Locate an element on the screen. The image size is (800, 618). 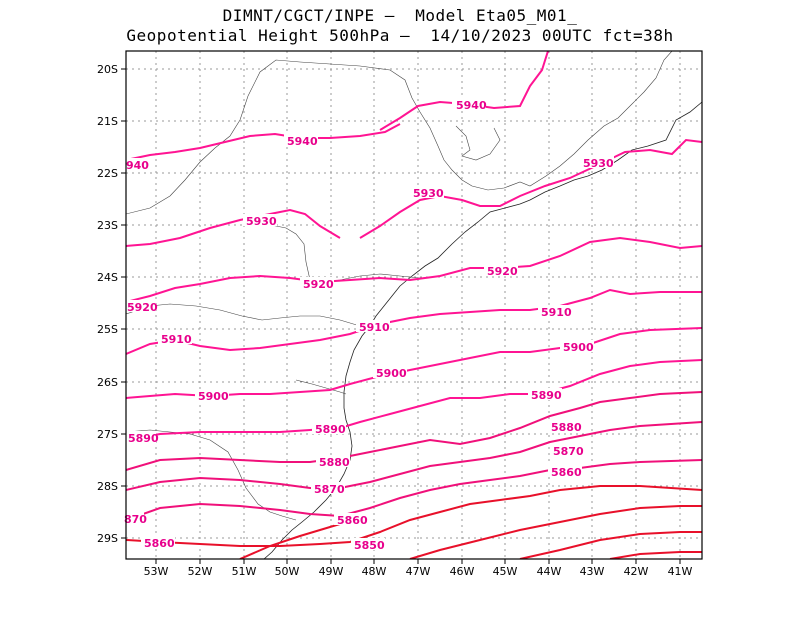
contour-label-5930-west: 5930 is located at coordinates (261, 221).